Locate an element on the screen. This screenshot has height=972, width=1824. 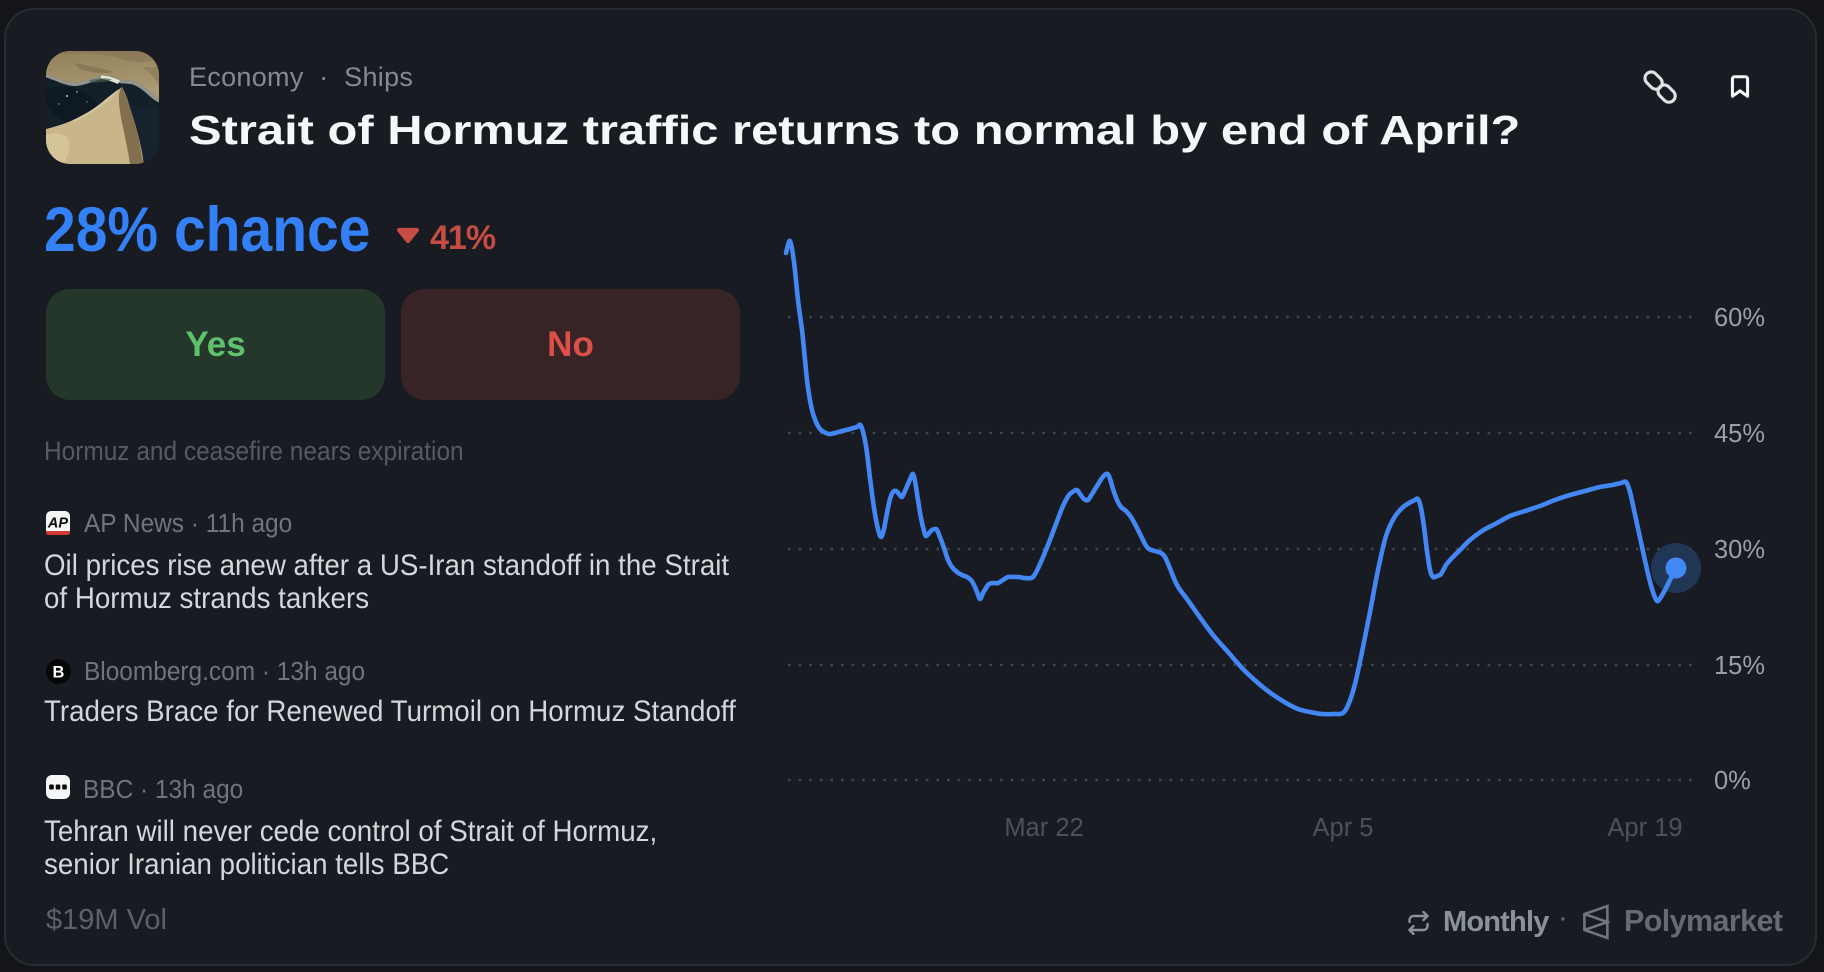
svg-text: B is located at coordinates (59, 673).